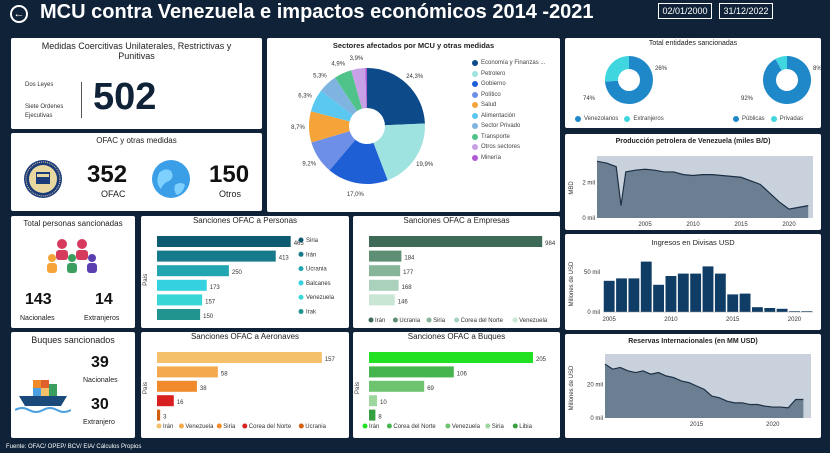 Image resolution: width=830 pixels, height=453 pixels. What do you see at coordinates (81, 100) in the screenshot?
I see `divider` at bounding box center [81, 100].